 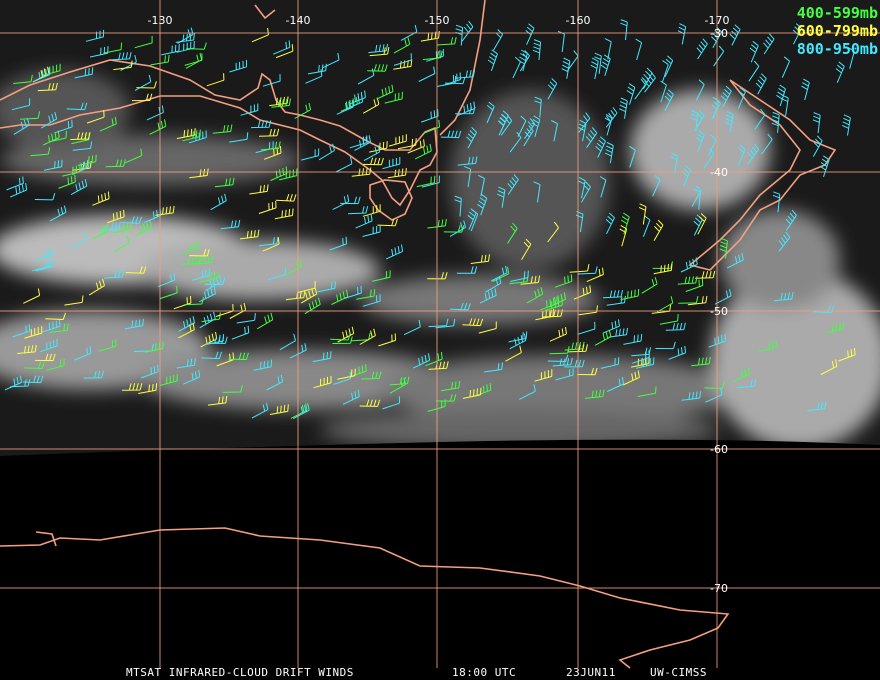 What do you see at coordinates (837, 13) in the screenshot?
I see `legend-entry: 400-599mb` at bounding box center [837, 13].